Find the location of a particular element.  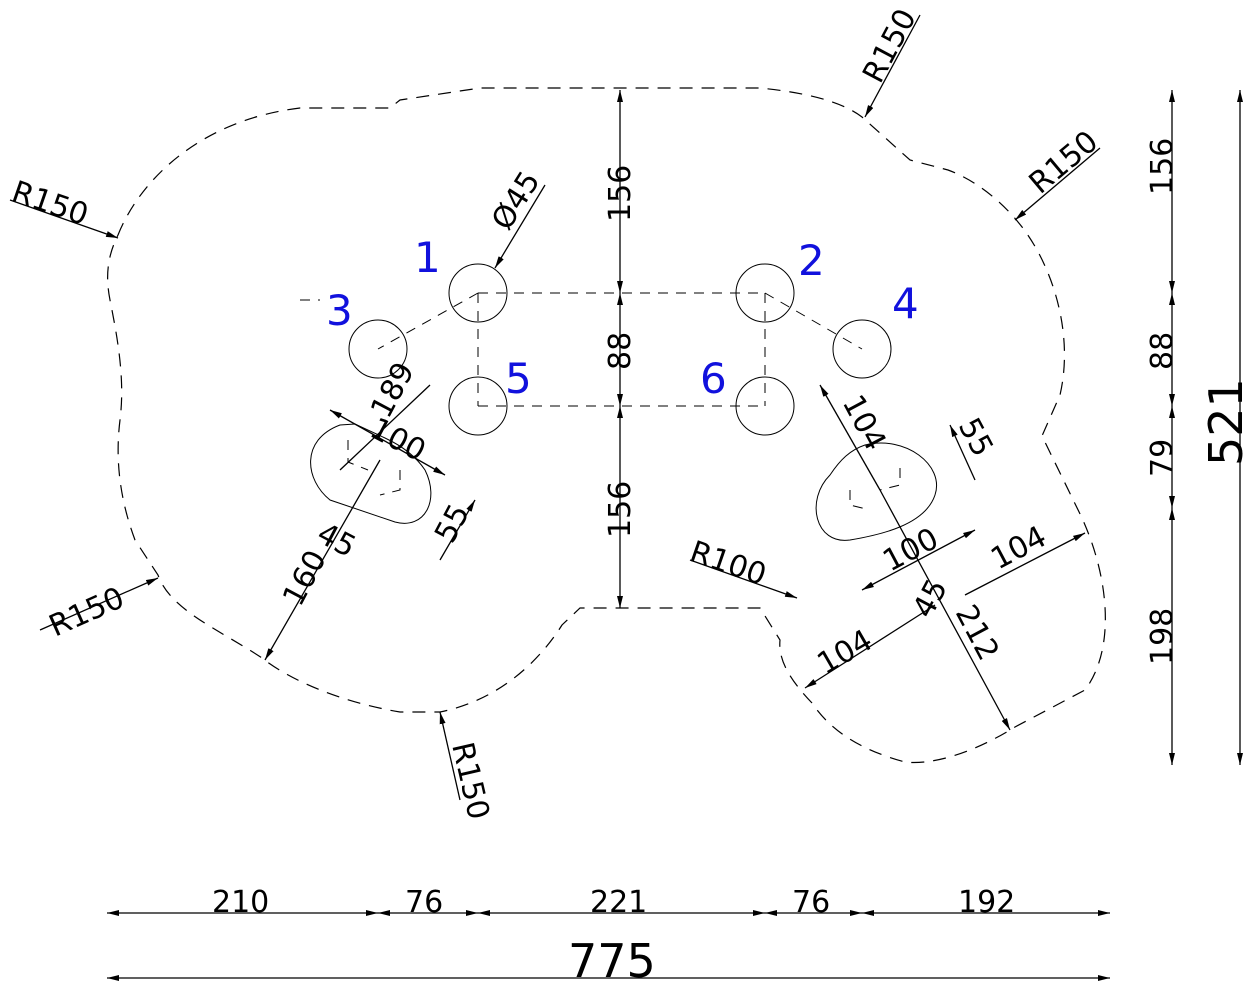

hole-label-2: 2 is located at coordinates (811, 260).